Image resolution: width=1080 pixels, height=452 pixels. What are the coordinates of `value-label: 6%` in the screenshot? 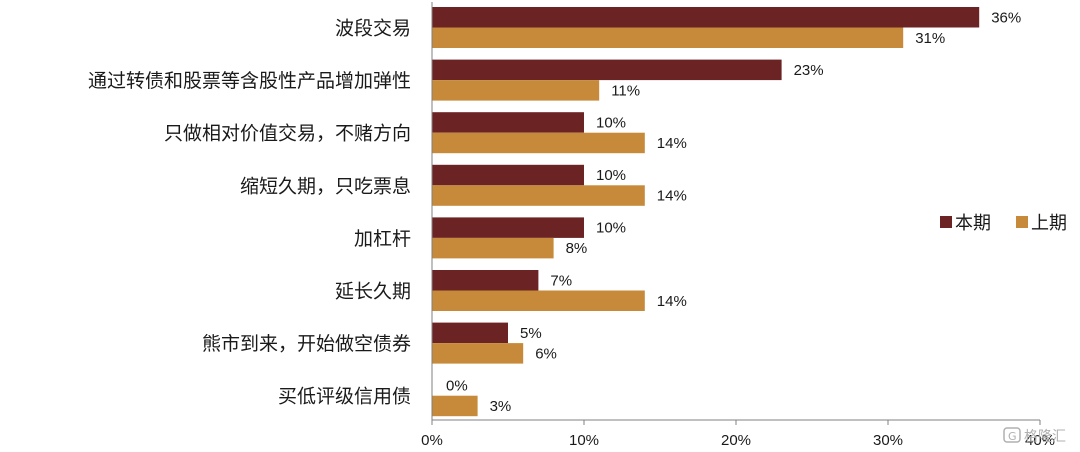 It's located at (546, 353).